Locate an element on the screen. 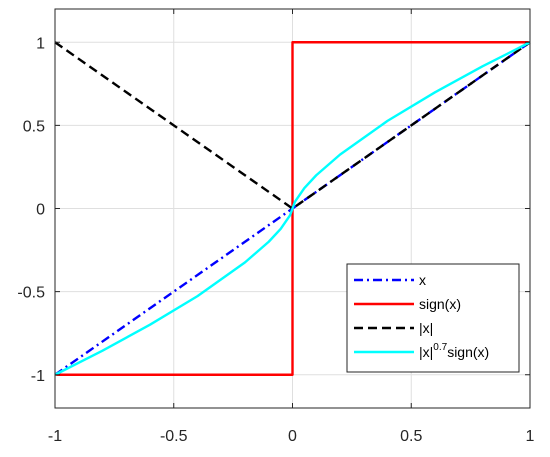 This screenshot has width=550, height=457. x-tick-label: 0 is located at coordinates (292, 436).